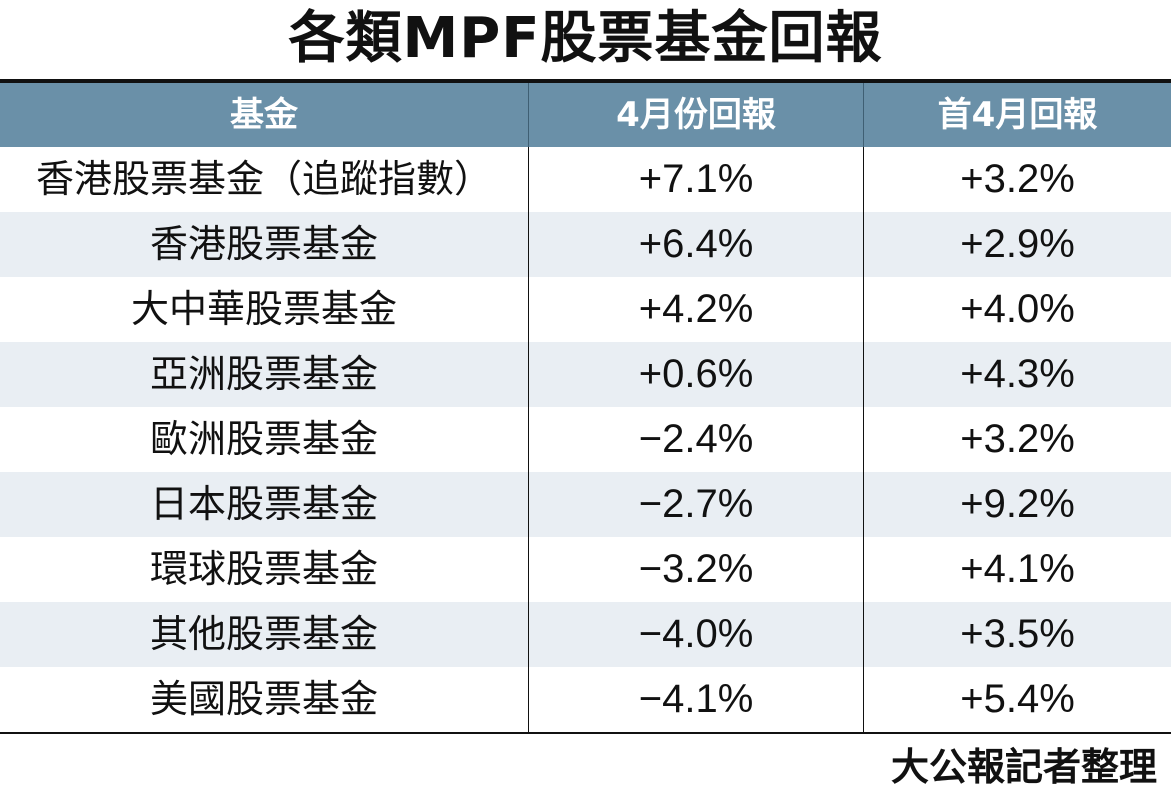  Describe the element at coordinates (1017, 115) in the screenshot. I see `header-ytd-return: 首4月回報` at that location.